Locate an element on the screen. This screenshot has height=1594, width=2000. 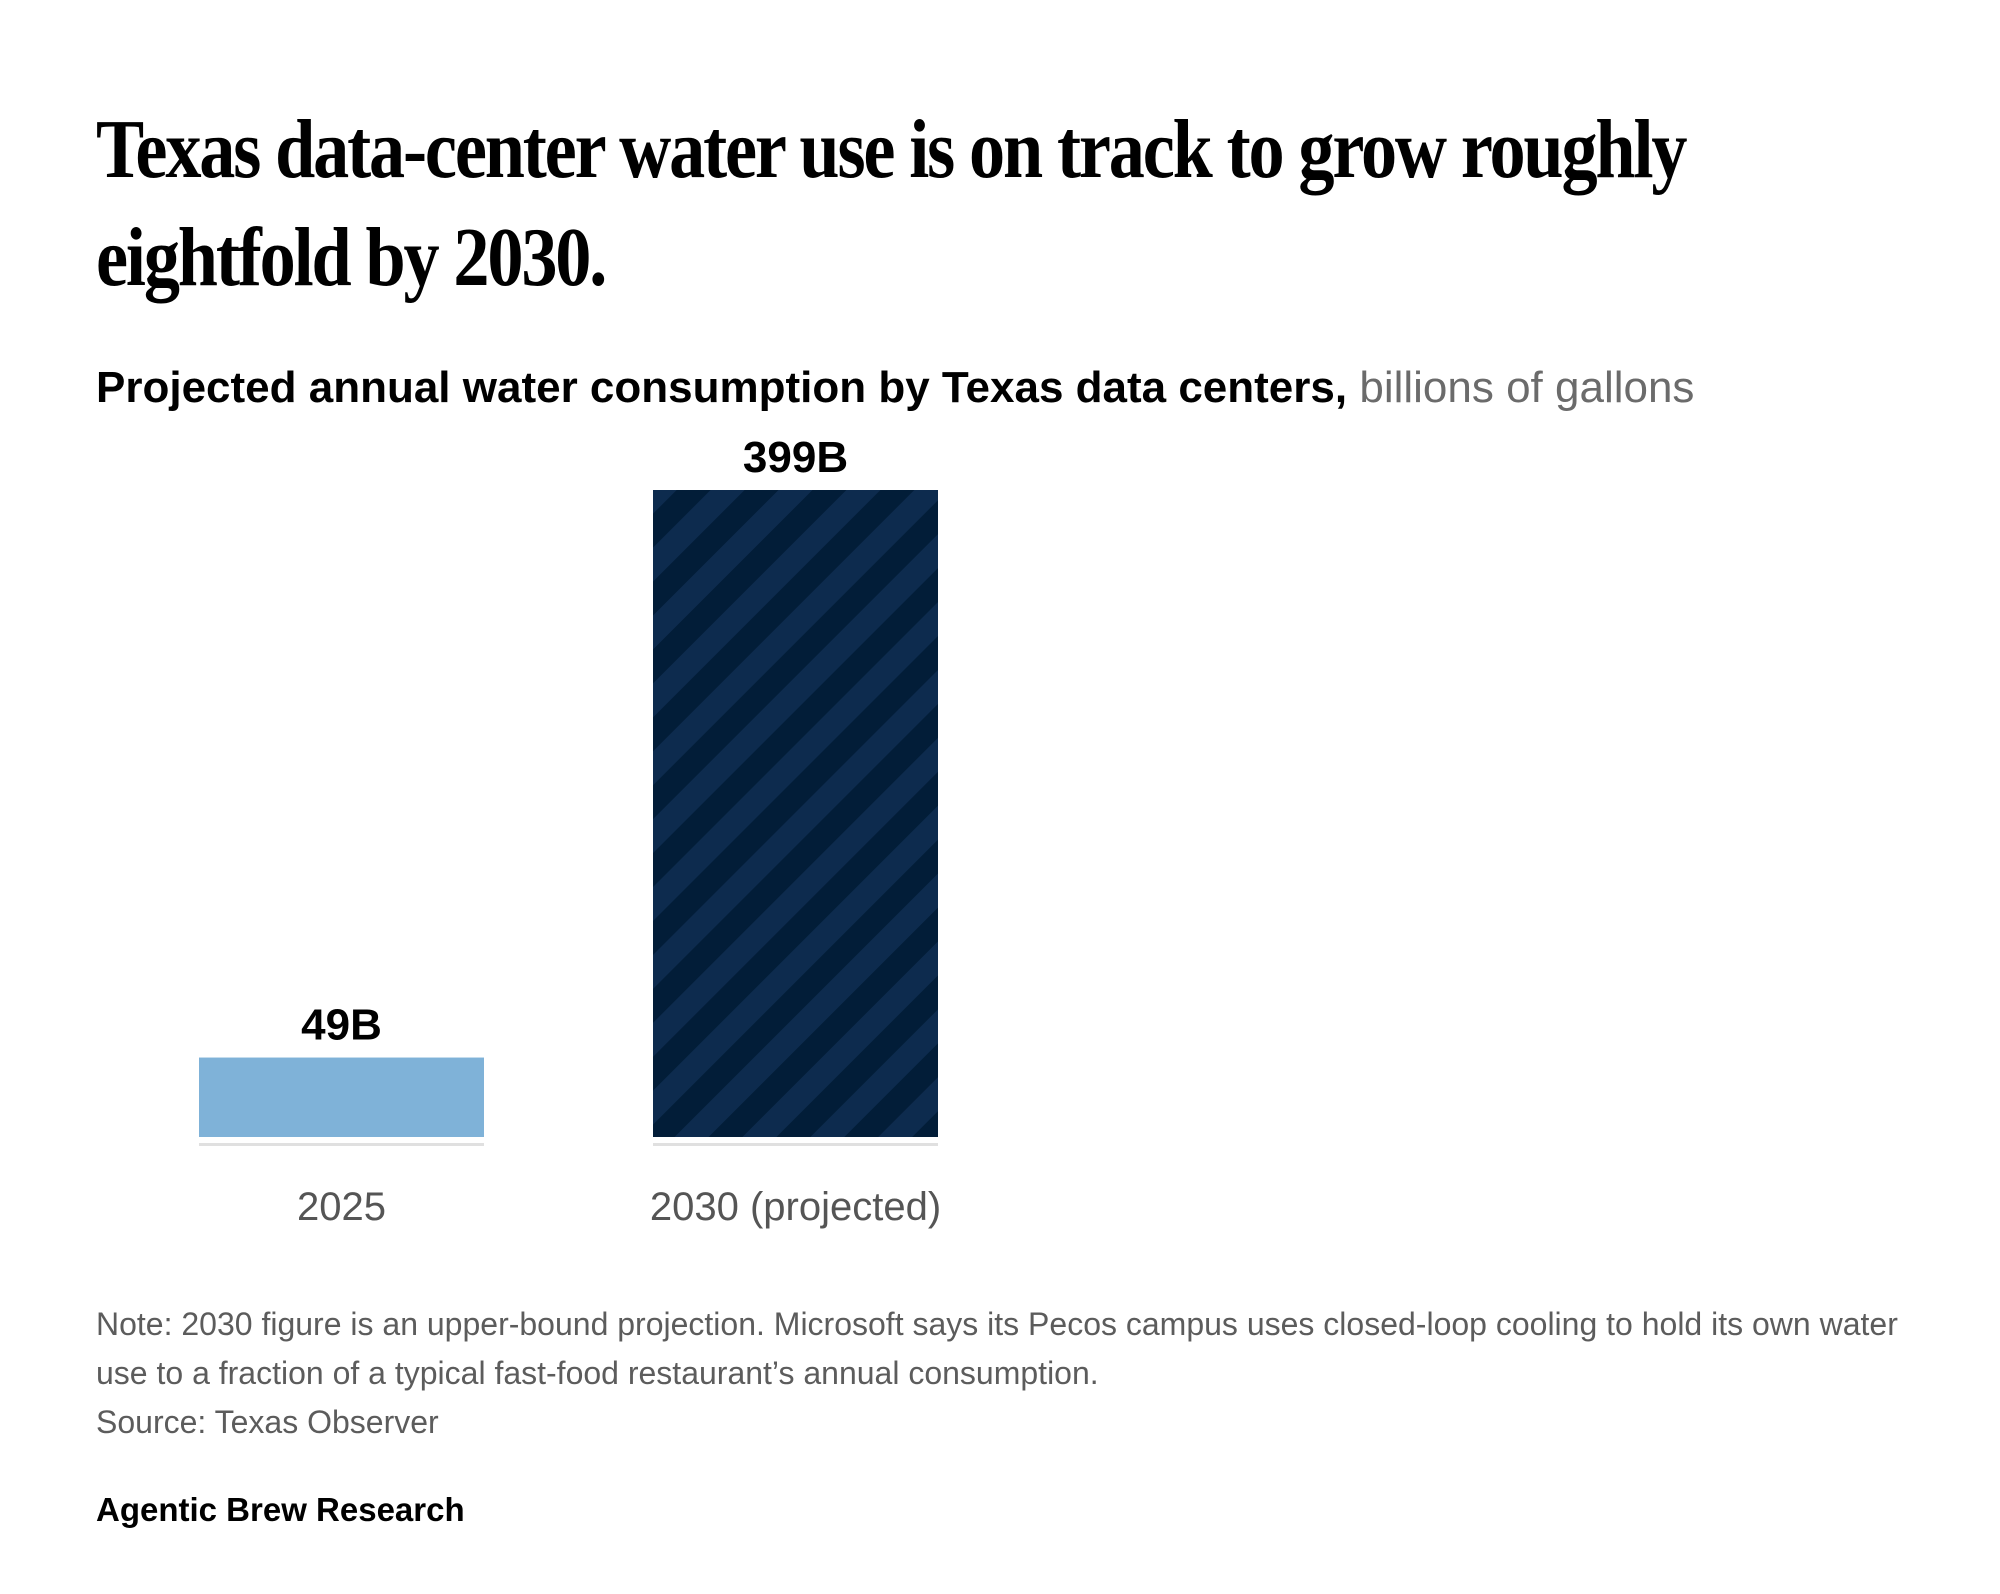
data-label-1: 399B is located at coordinates (795, 457).